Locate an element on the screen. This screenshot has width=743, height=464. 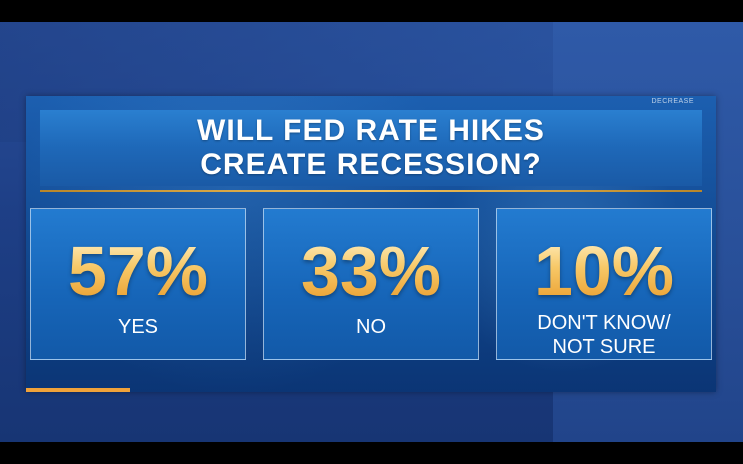
stat-box-unsure: 10% DON'T KNOW/ NOT SURE is located at coordinates (604, 284).